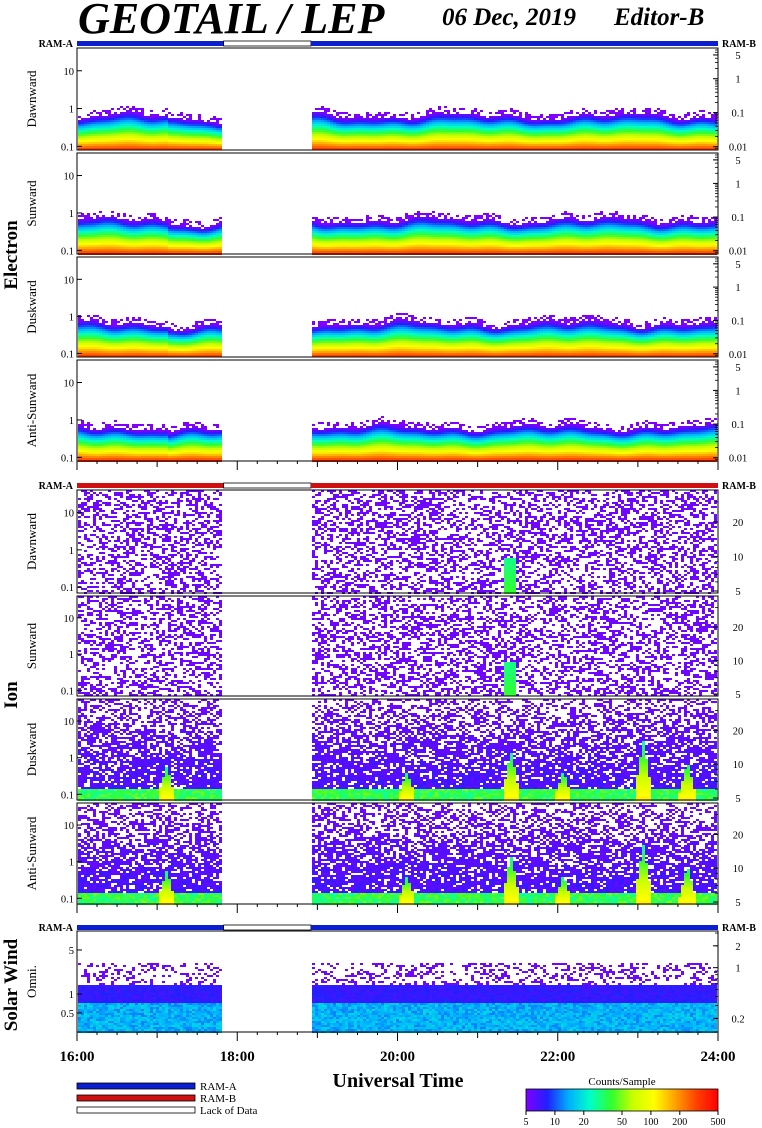  I want to click on x-axis-label: Universal Time, so click(398, 1081).